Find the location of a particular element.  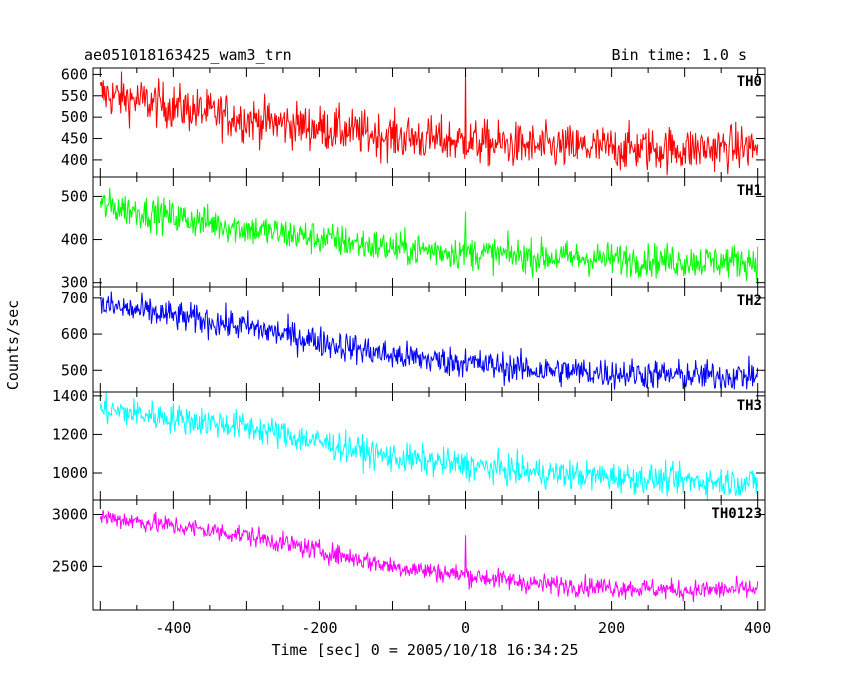

x-tick-label: -200 is located at coordinates (319, 628).